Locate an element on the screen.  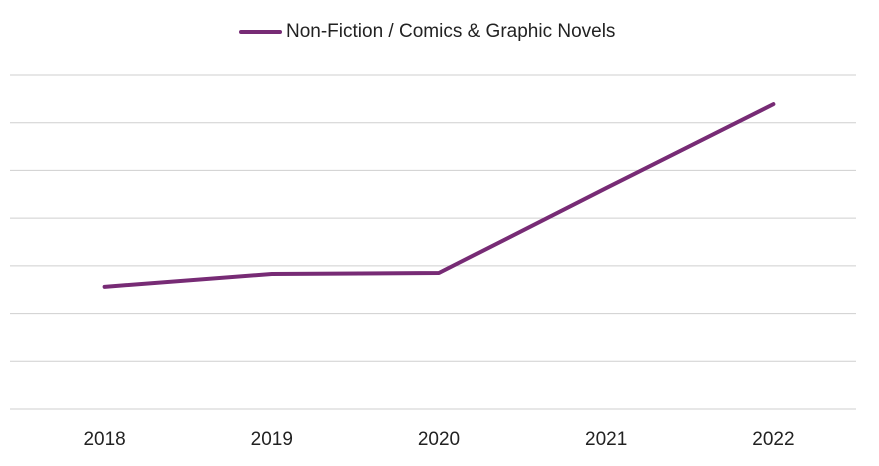
x-tick-label: 2021 is located at coordinates (606, 439).